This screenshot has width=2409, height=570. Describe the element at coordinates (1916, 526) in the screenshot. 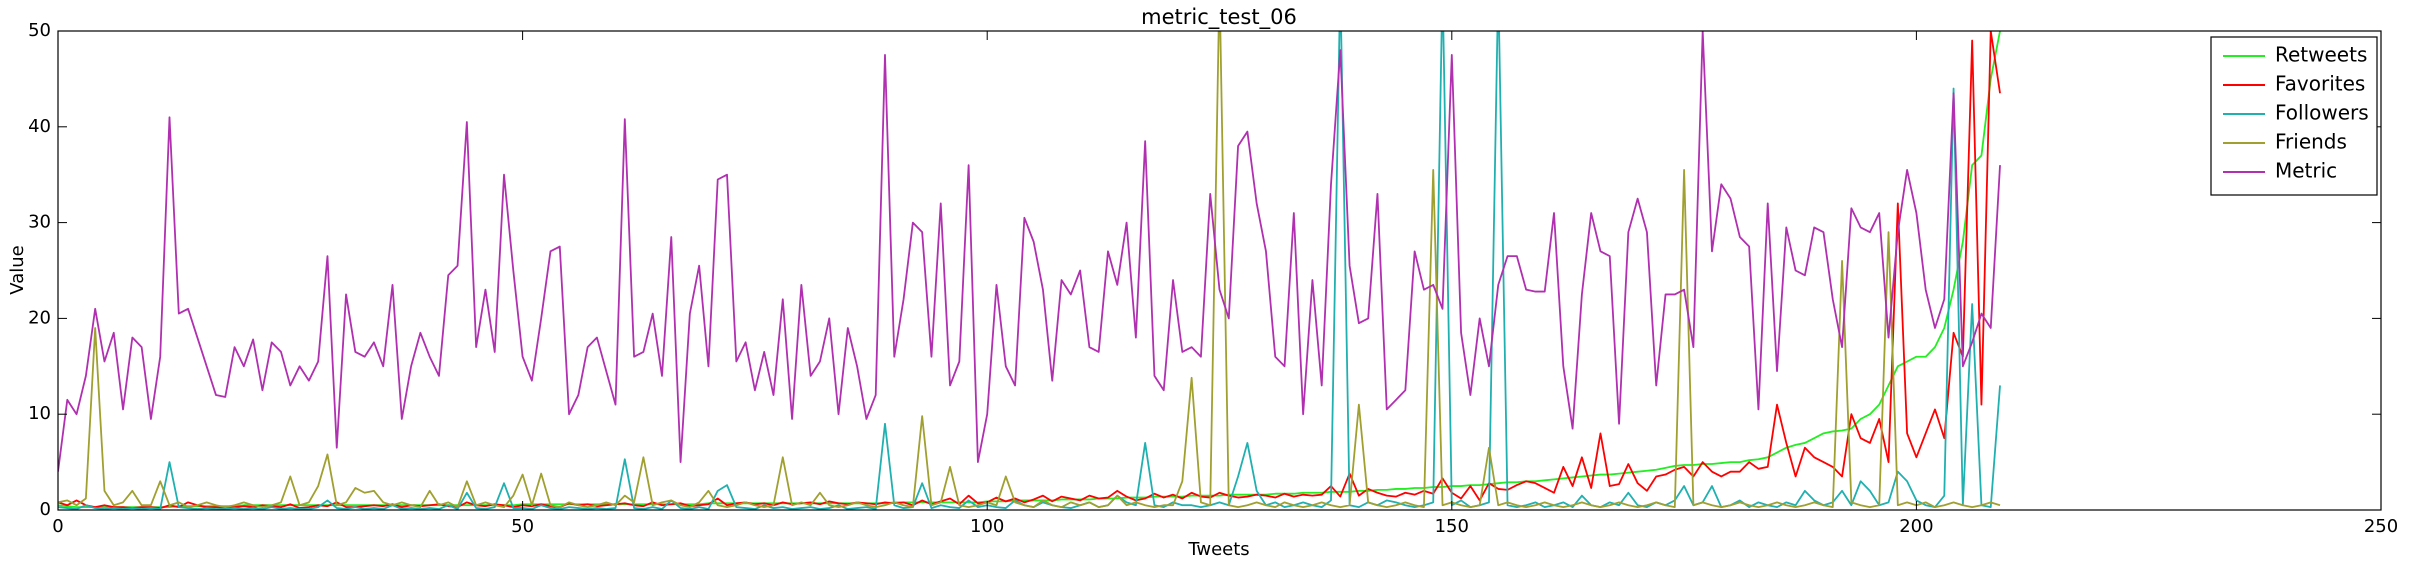

I see `x-tick-label: 200` at that location.